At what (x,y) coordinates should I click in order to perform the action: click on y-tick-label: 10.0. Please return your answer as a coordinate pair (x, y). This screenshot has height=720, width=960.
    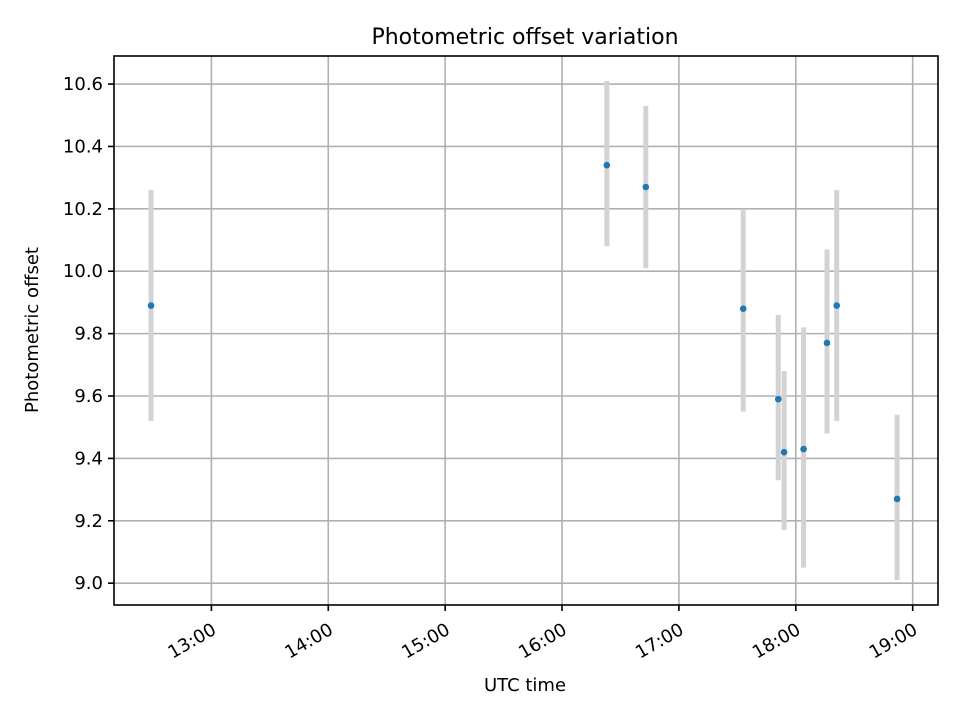
    Looking at the image, I should click on (83, 271).